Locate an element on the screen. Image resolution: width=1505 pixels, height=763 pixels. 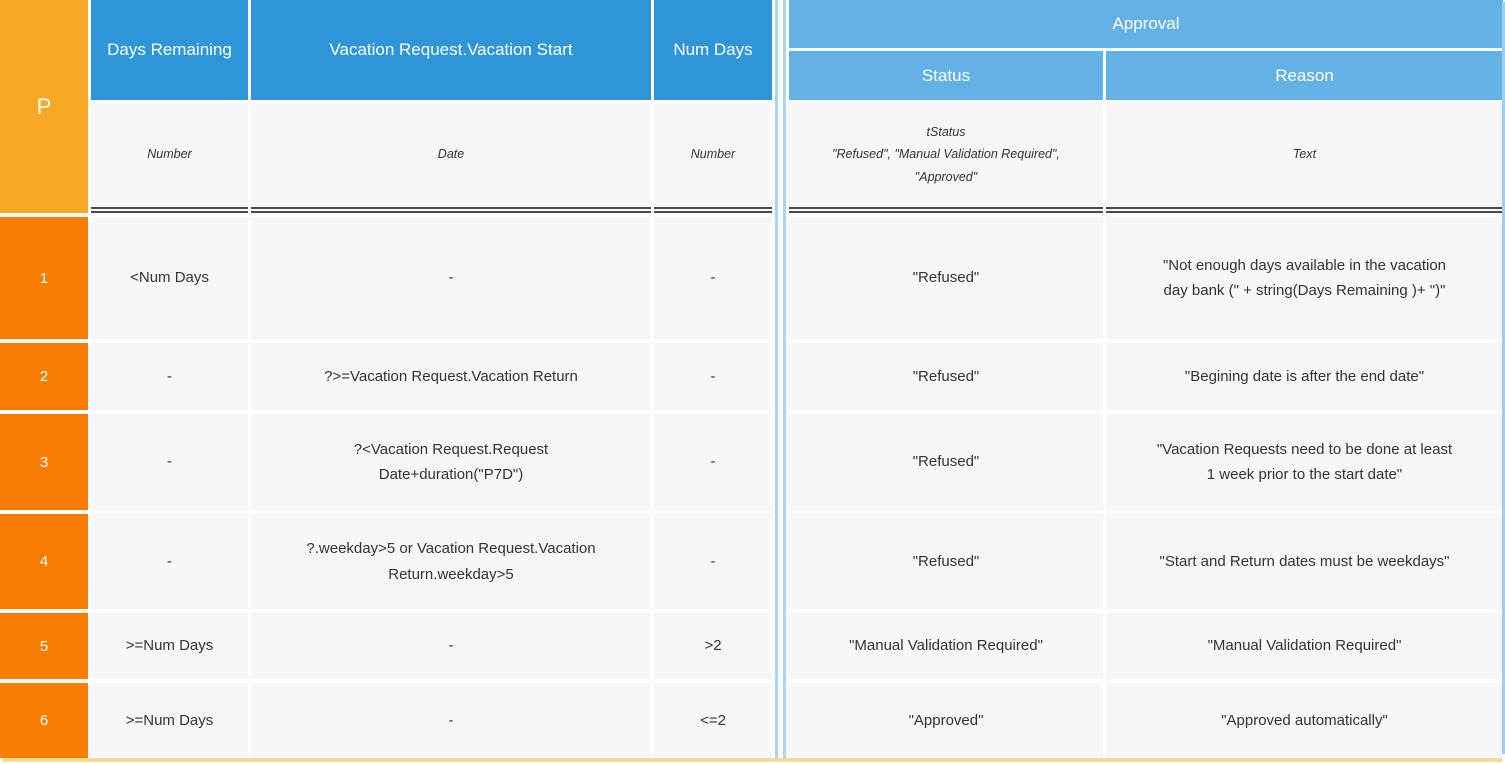
rule-number-cell: 3 is located at coordinates (44, 462).